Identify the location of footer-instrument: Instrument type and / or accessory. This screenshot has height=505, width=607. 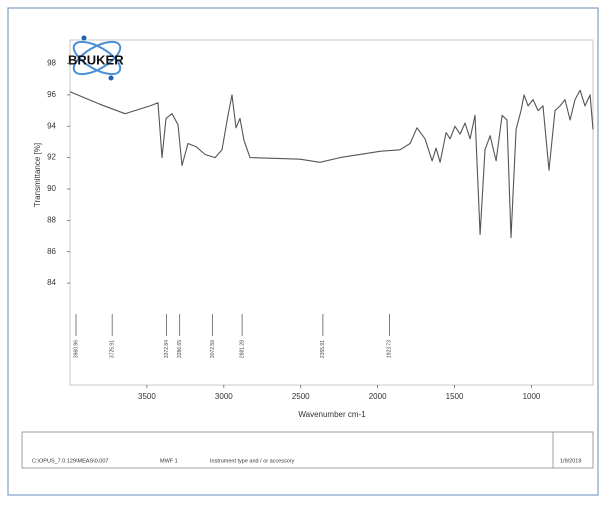
(252, 461).